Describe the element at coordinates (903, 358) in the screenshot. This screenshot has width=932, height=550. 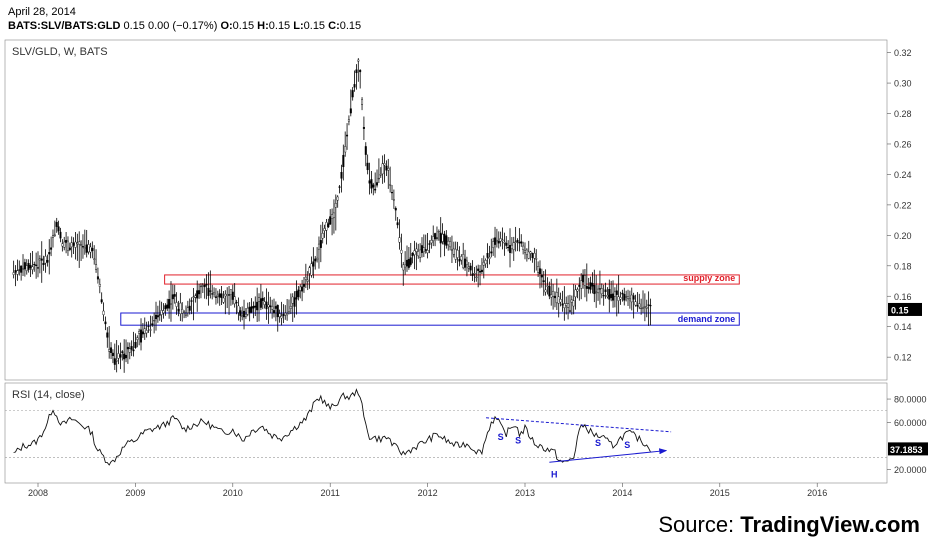
I see `price-axis-label: 0.12` at that location.